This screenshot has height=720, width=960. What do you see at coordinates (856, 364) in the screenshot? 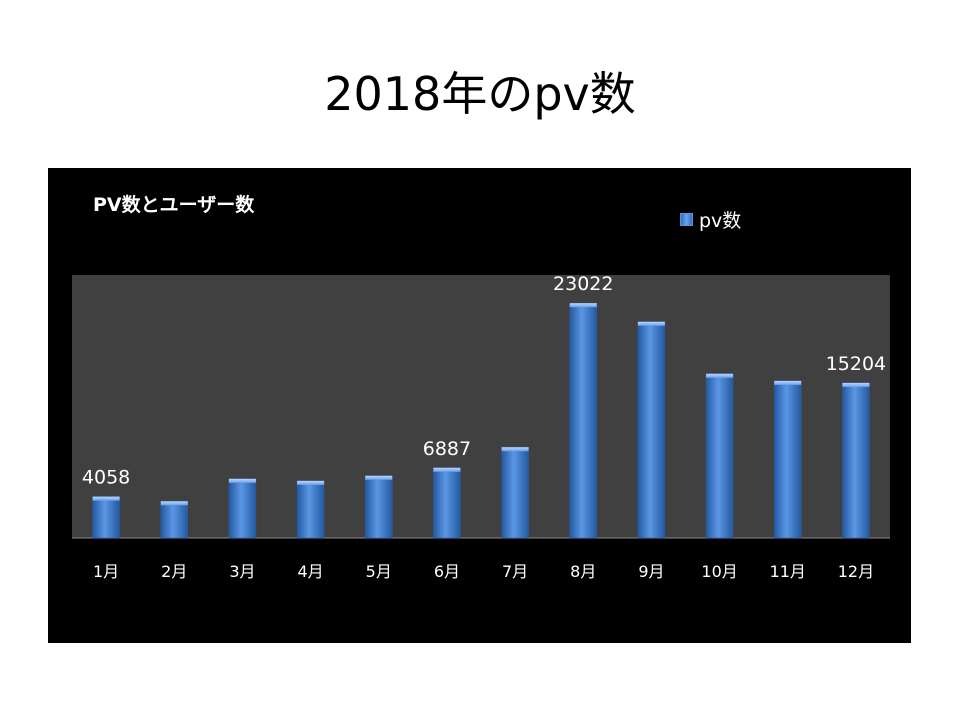
I see `data-label: 15204` at bounding box center [856, 364].